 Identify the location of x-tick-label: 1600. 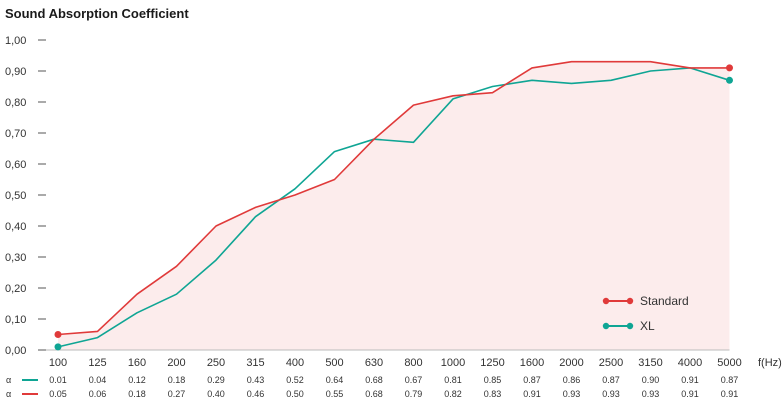
(532, 363).